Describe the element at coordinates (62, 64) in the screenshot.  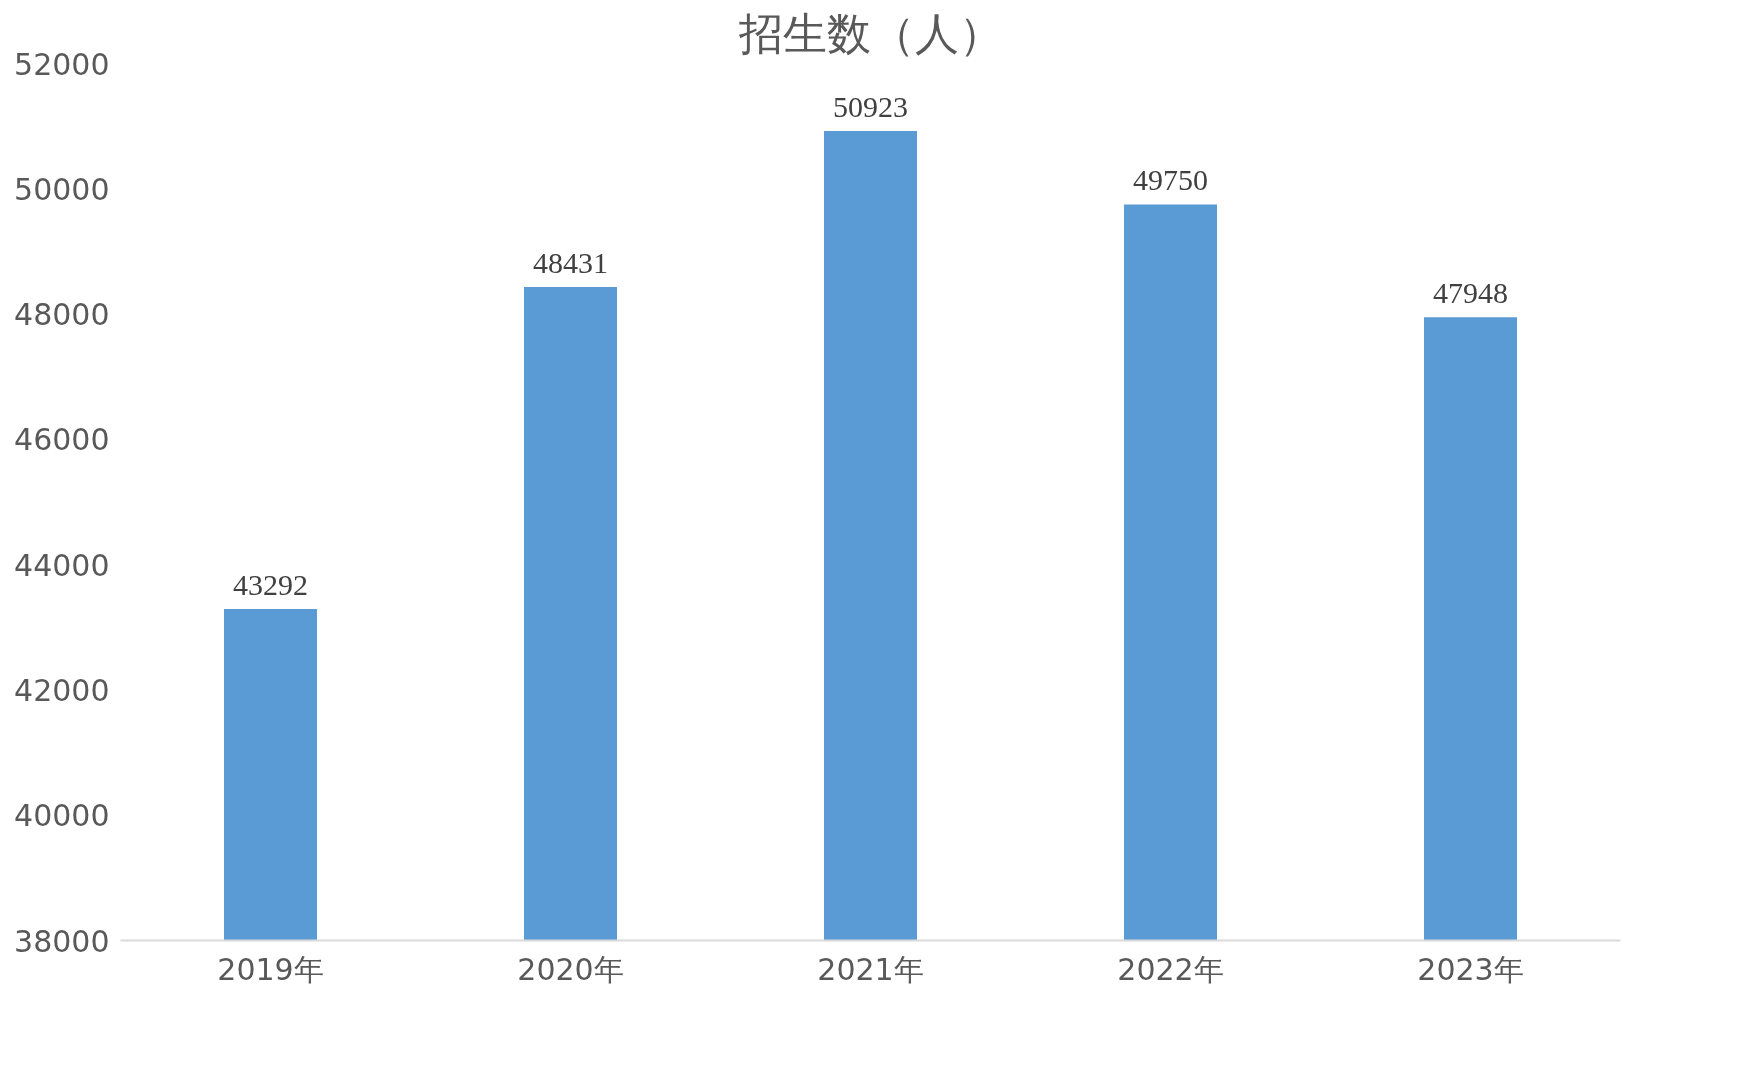
I see `y-tick-label: 52000` at that location.